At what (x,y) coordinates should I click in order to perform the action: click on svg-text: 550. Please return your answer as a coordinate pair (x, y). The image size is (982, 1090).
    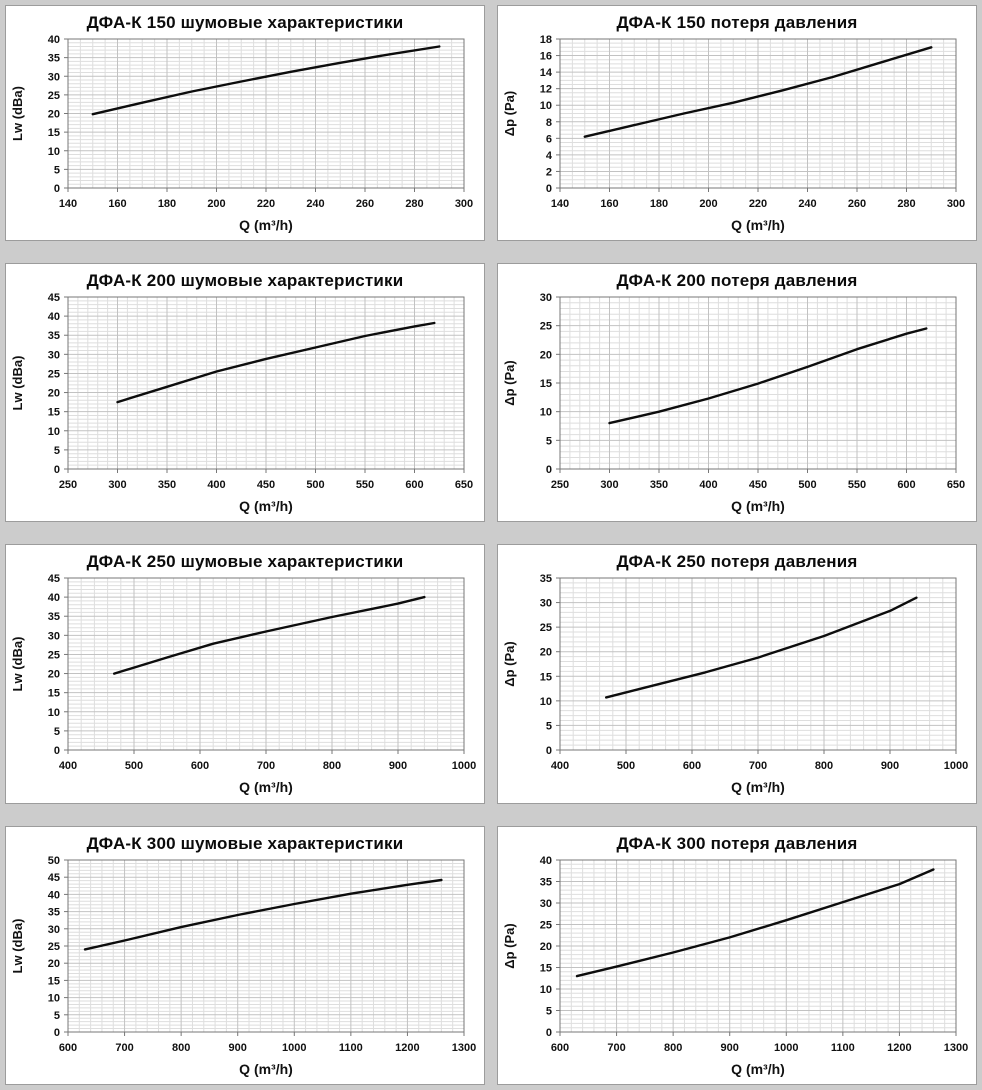
    Looking at the image, I should click on (365, 485).